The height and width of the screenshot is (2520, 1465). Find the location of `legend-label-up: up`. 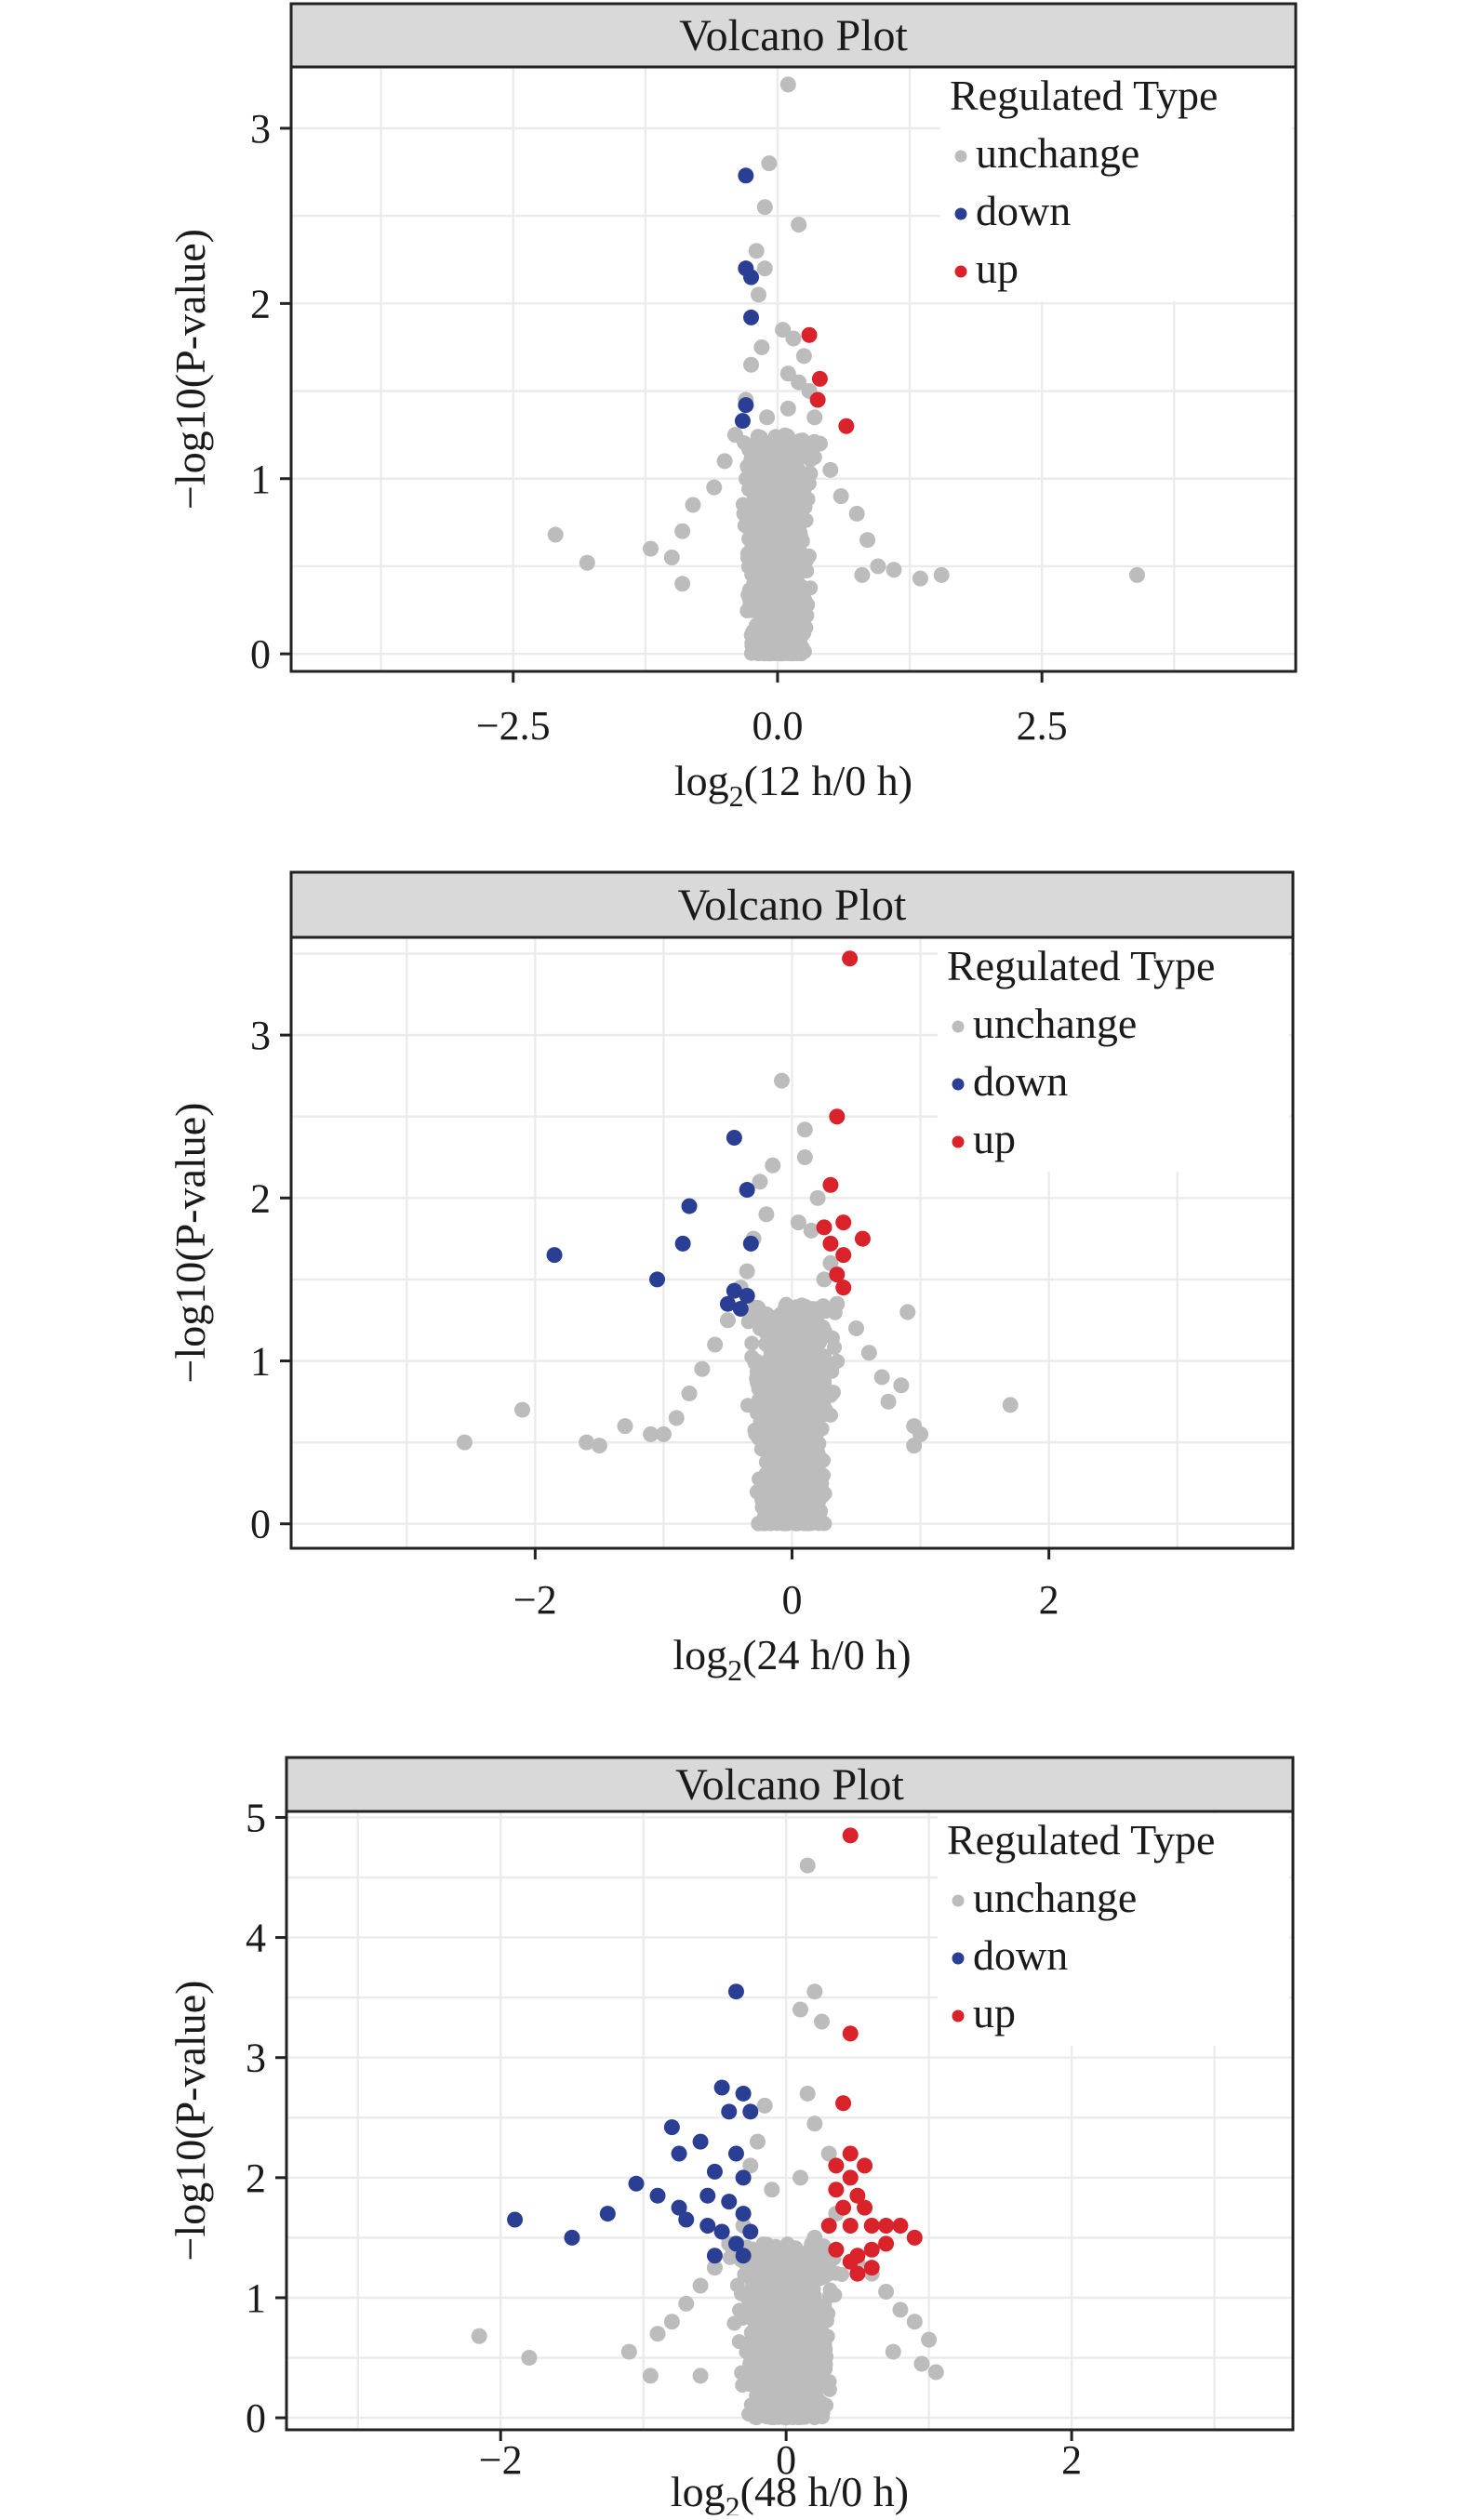

legend-label-up: up is located at coordinates (997, 268).